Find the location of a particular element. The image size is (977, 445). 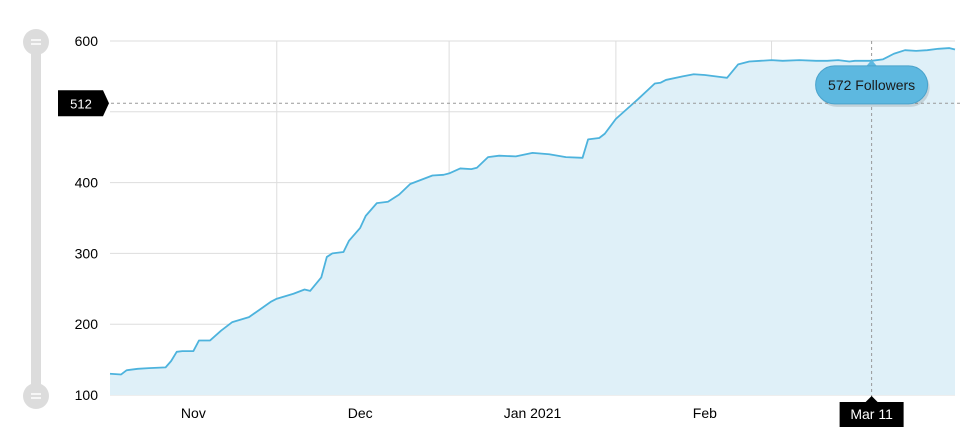

slider-handle-bottom is located at coordinates (36, 396).